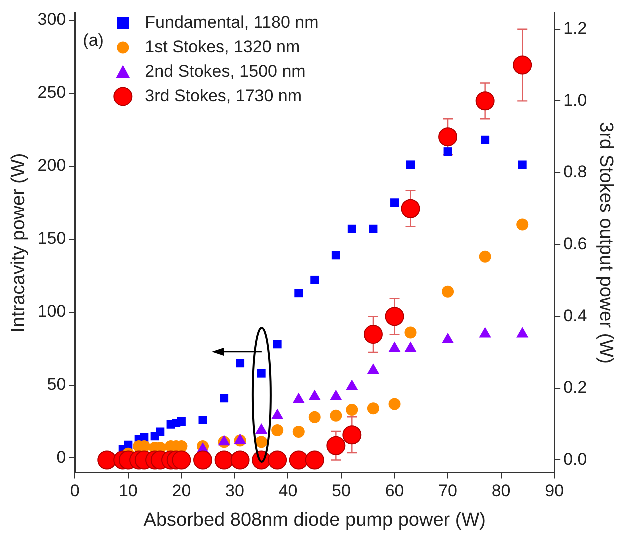 The width and height of the screenshot is (629, 540). I want to click on x-tick-label: 0, so click(75, 491).